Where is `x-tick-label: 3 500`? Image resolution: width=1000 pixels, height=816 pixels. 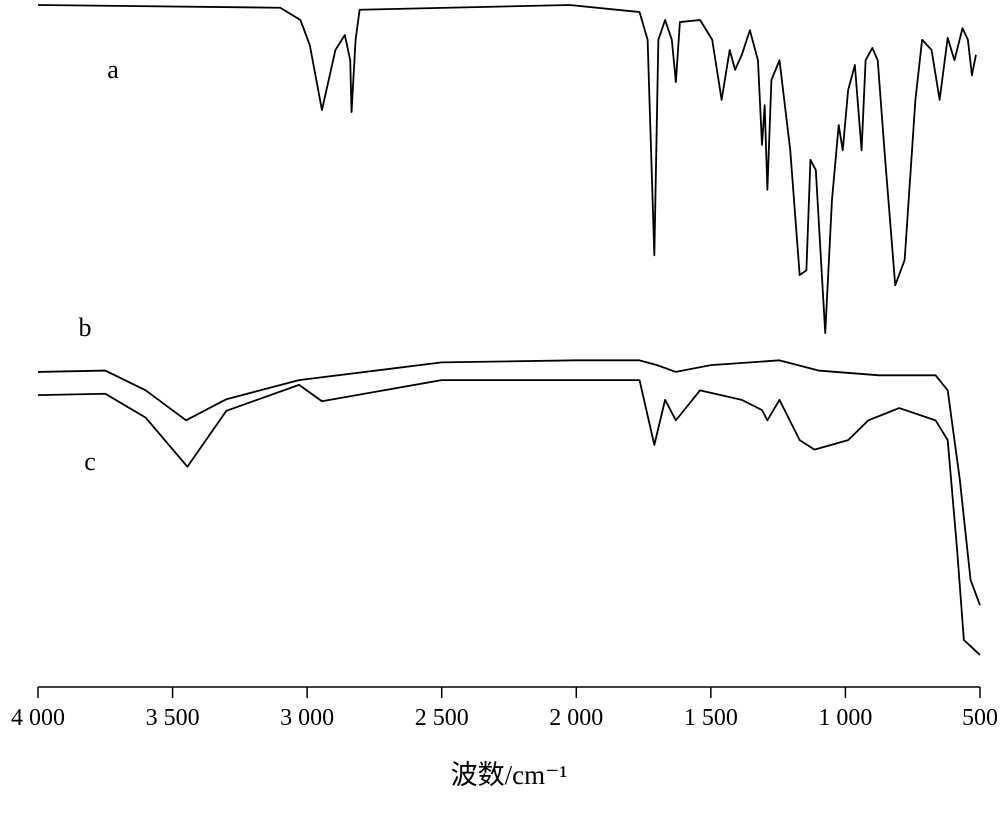
x-tick-label: 3 500 is located at coordinates (173, 718).